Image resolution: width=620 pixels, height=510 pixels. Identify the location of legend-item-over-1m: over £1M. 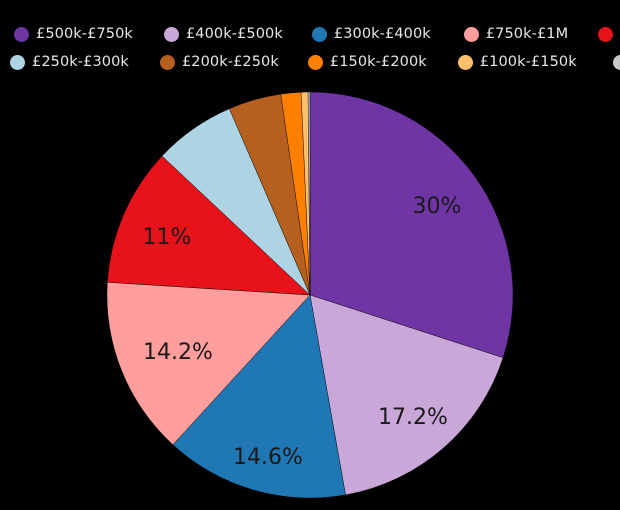
(609, 34).